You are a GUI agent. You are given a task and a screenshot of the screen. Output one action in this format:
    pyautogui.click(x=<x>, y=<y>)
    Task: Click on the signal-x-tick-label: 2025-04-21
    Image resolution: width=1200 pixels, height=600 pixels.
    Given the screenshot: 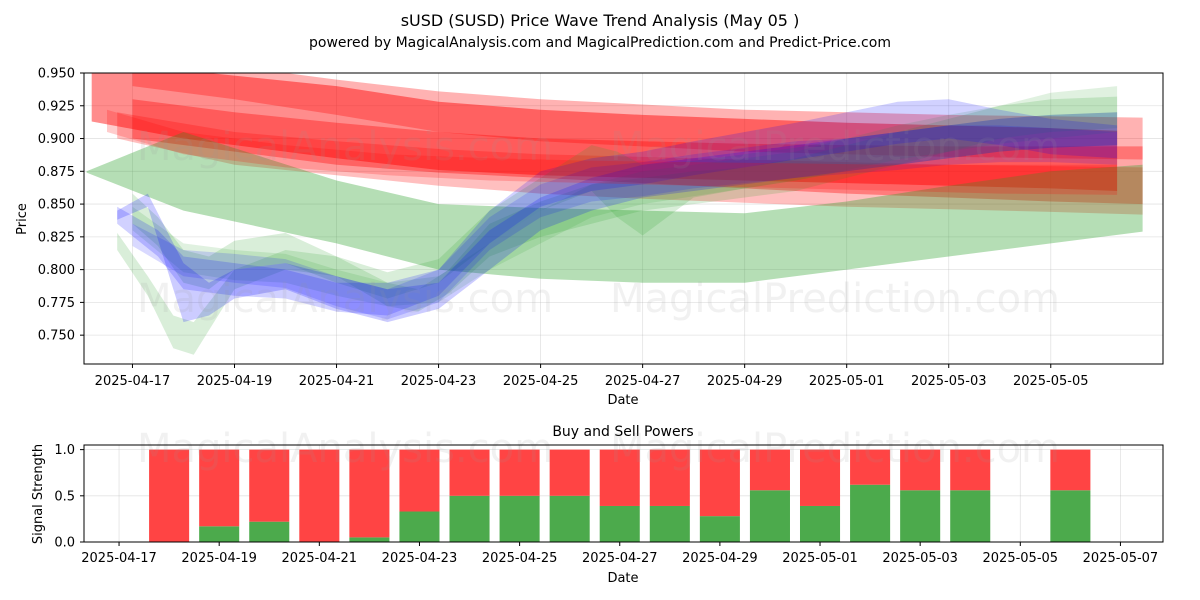 What is the action you would take?
    pyautogui.click(x=320, y=558)
    